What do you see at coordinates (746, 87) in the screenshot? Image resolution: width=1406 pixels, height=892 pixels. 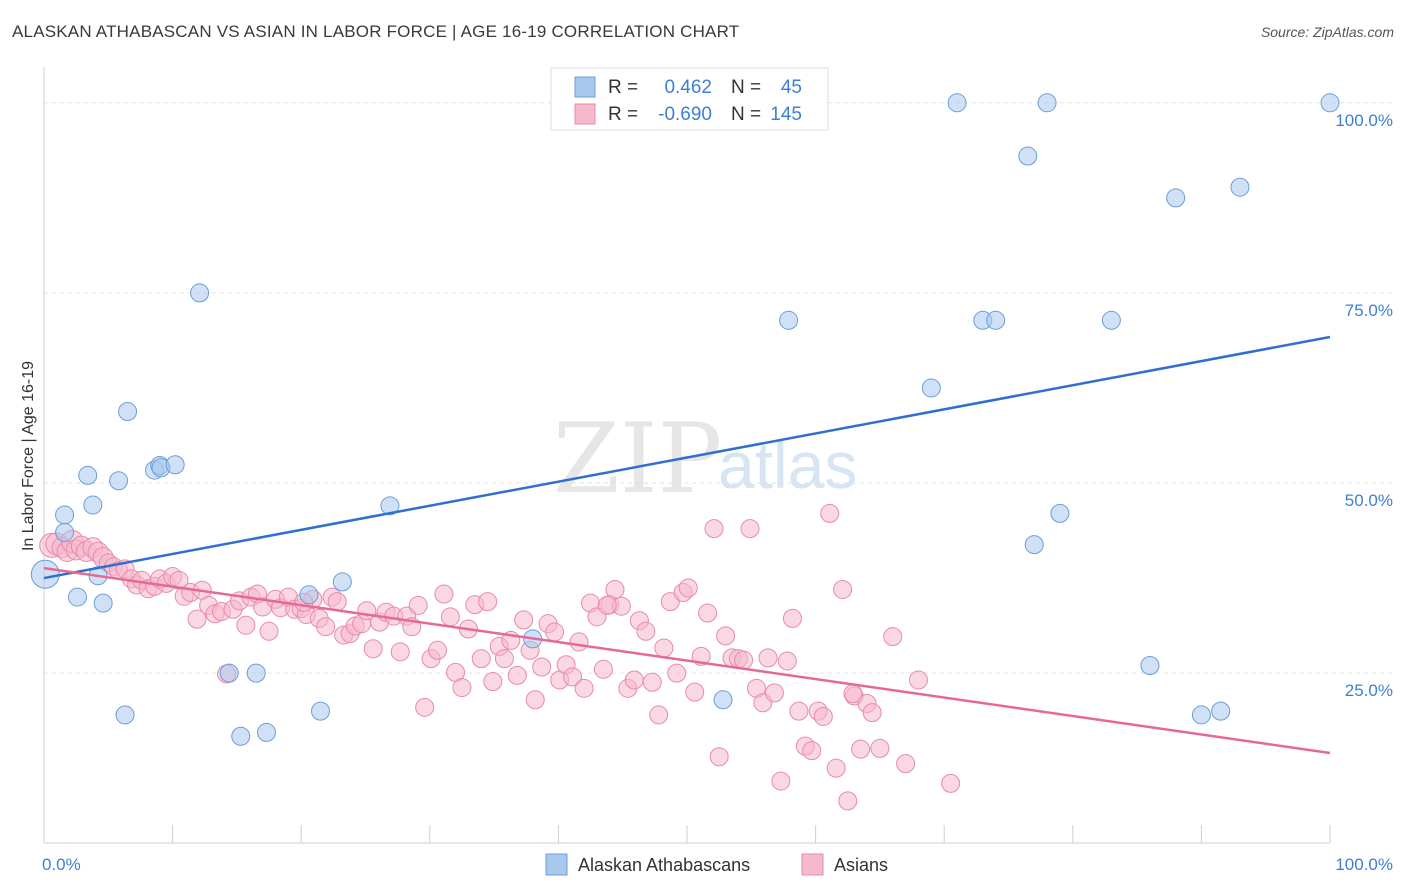 I see `stats-n-label-1: N =` at bounding box center [746, 87].